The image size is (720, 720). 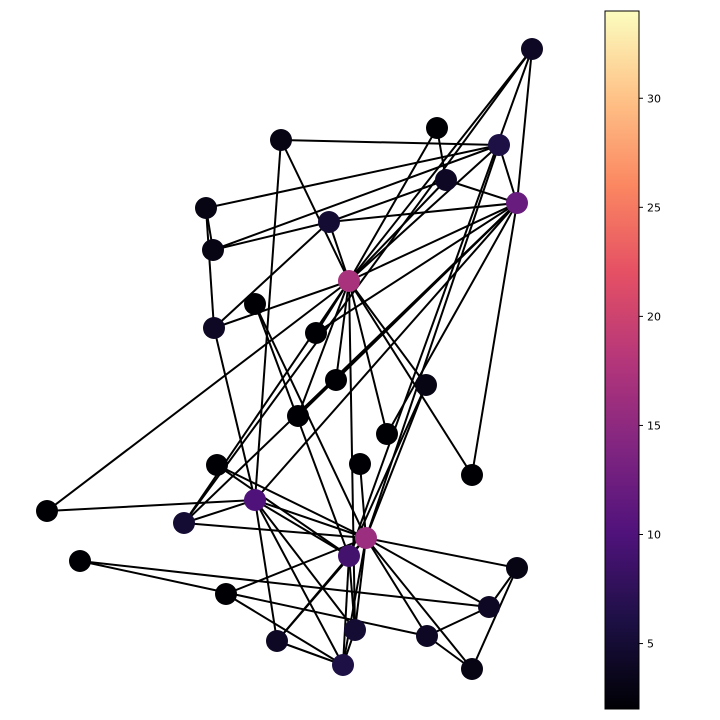 What do you see at coordinates (650, 644) in the screenshot?
I see `colorbar-tick-label: 5` at bounding box center [650, 644].